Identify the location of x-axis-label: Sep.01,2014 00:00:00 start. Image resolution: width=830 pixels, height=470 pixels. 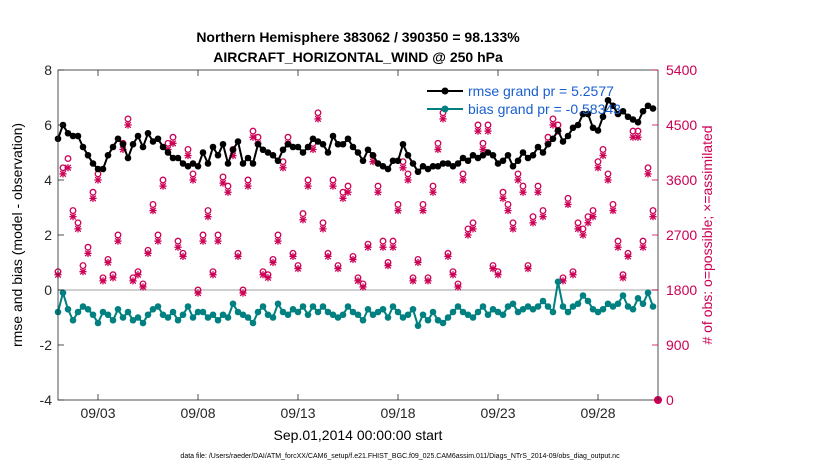
(358, 435).